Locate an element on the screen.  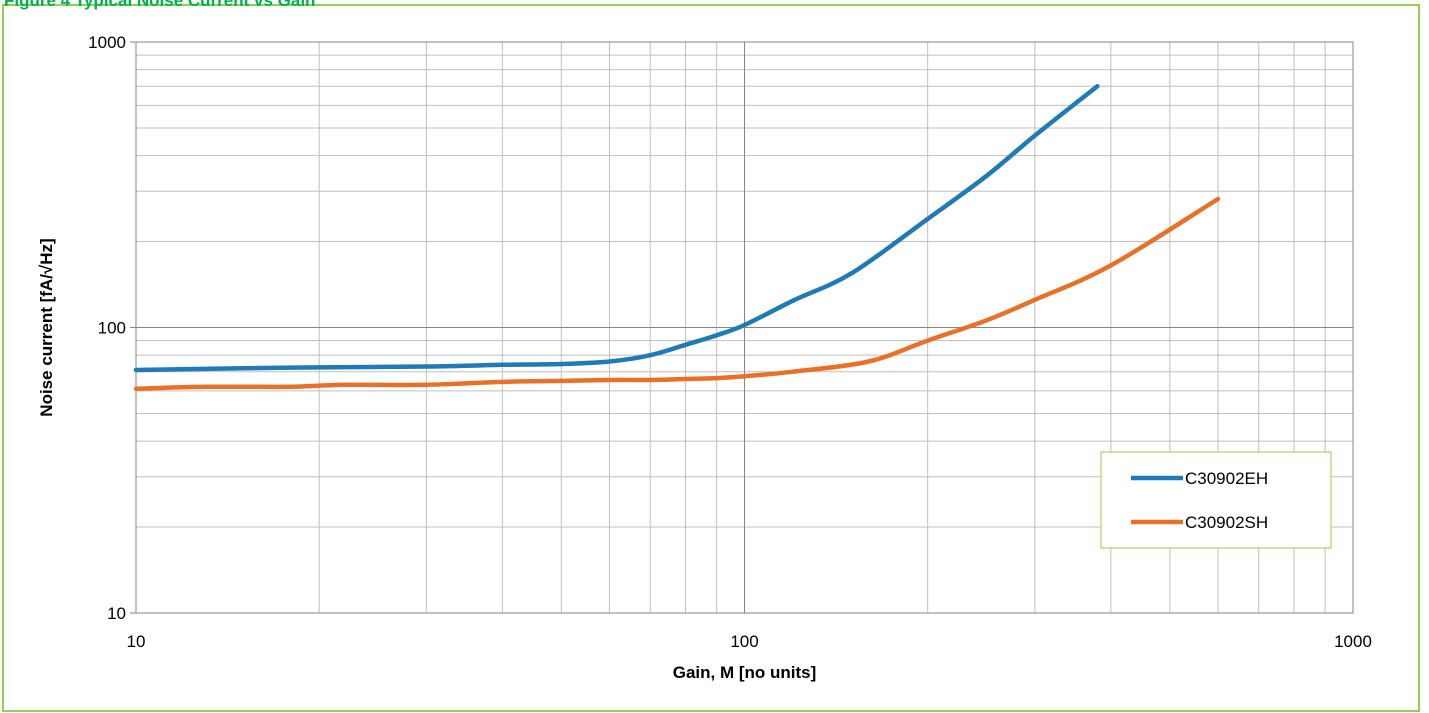
y-tick-label: 1000 is located at coordinates (107, 42).